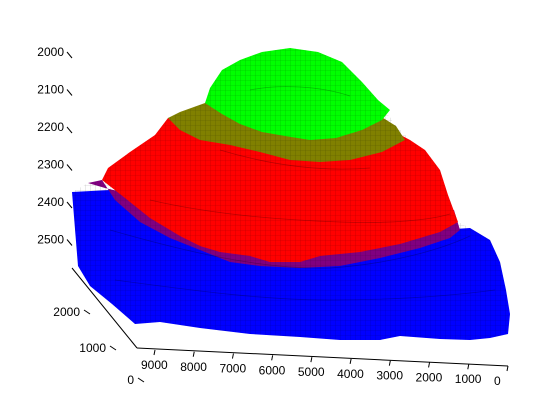  I want to click on y-tick-label-1: 1000, so click(92, 348).